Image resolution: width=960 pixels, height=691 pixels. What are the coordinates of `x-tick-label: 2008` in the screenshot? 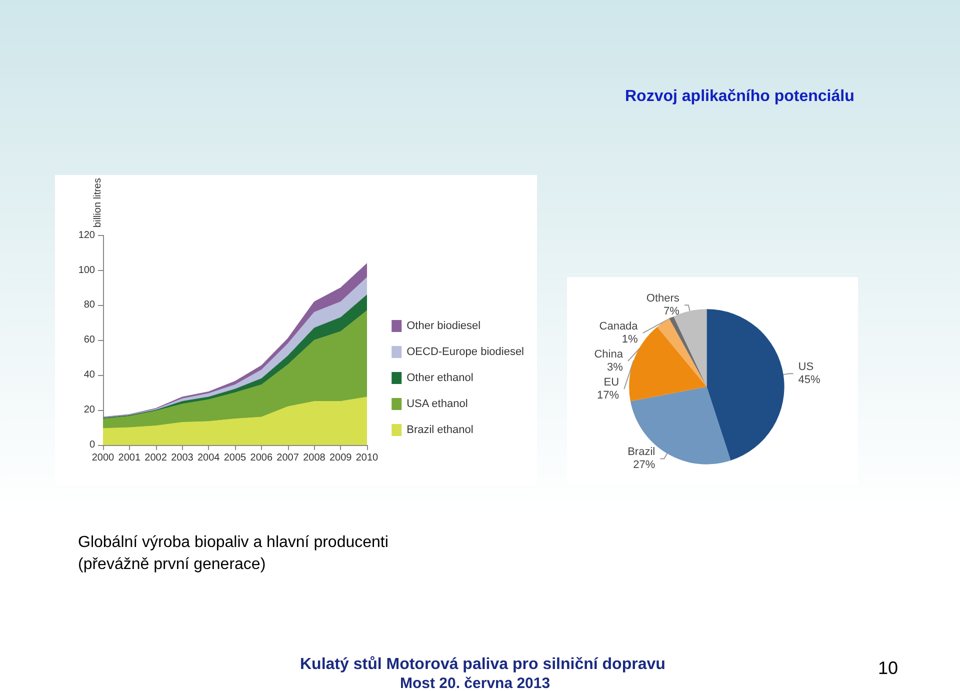 It's located at (314, 458).